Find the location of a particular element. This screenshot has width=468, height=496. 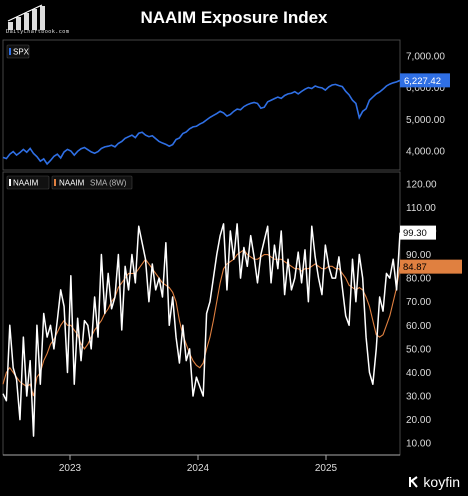

logo-text: DailyChartbook.com is located at coordinates (38, 32).